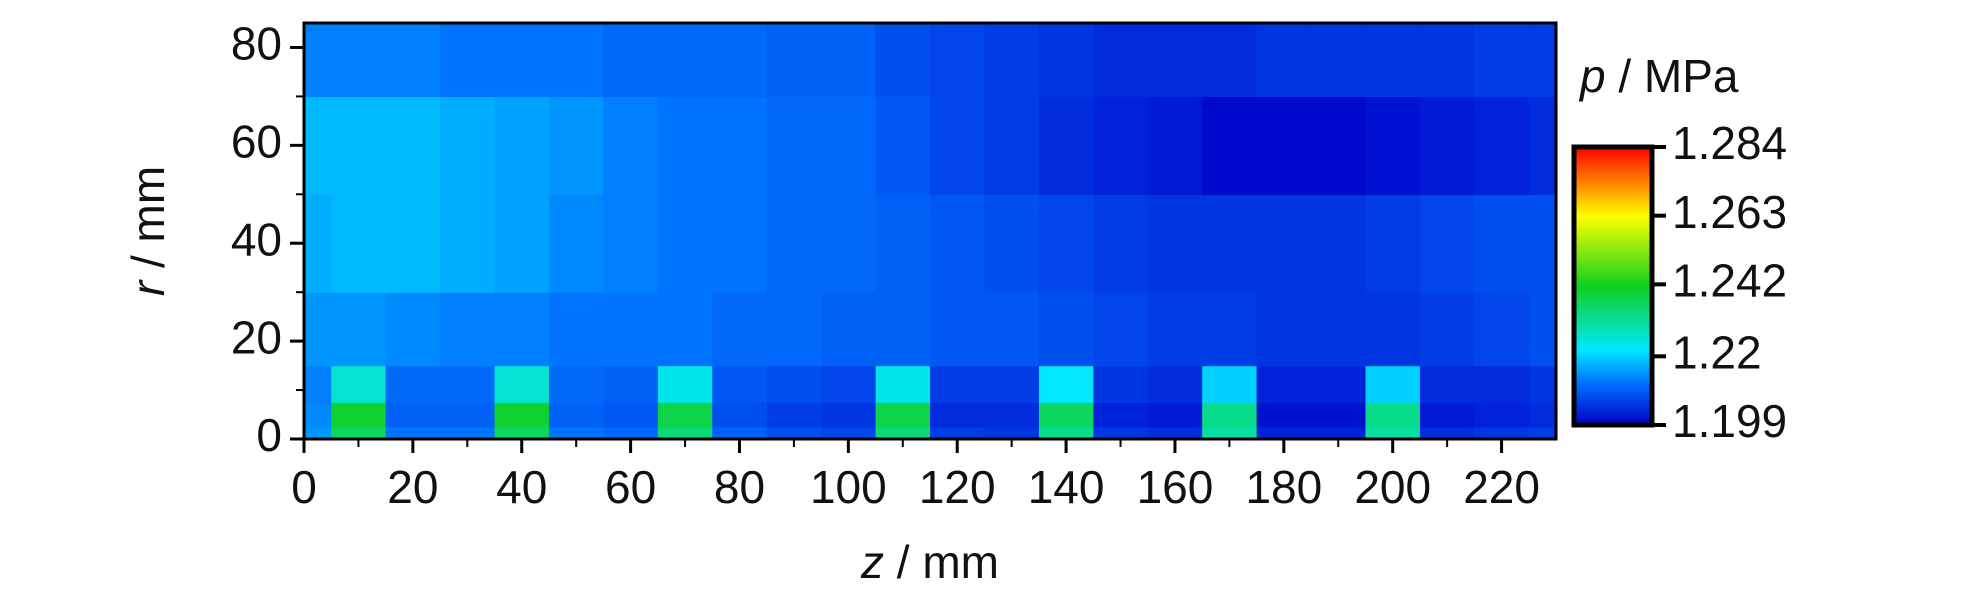 The width and height of the screenshot is (1984, 596). What do you see at coordinates (521, 487) in the screenshot?
I see `x-tick-label: 40` at bounding box center [521, 487].